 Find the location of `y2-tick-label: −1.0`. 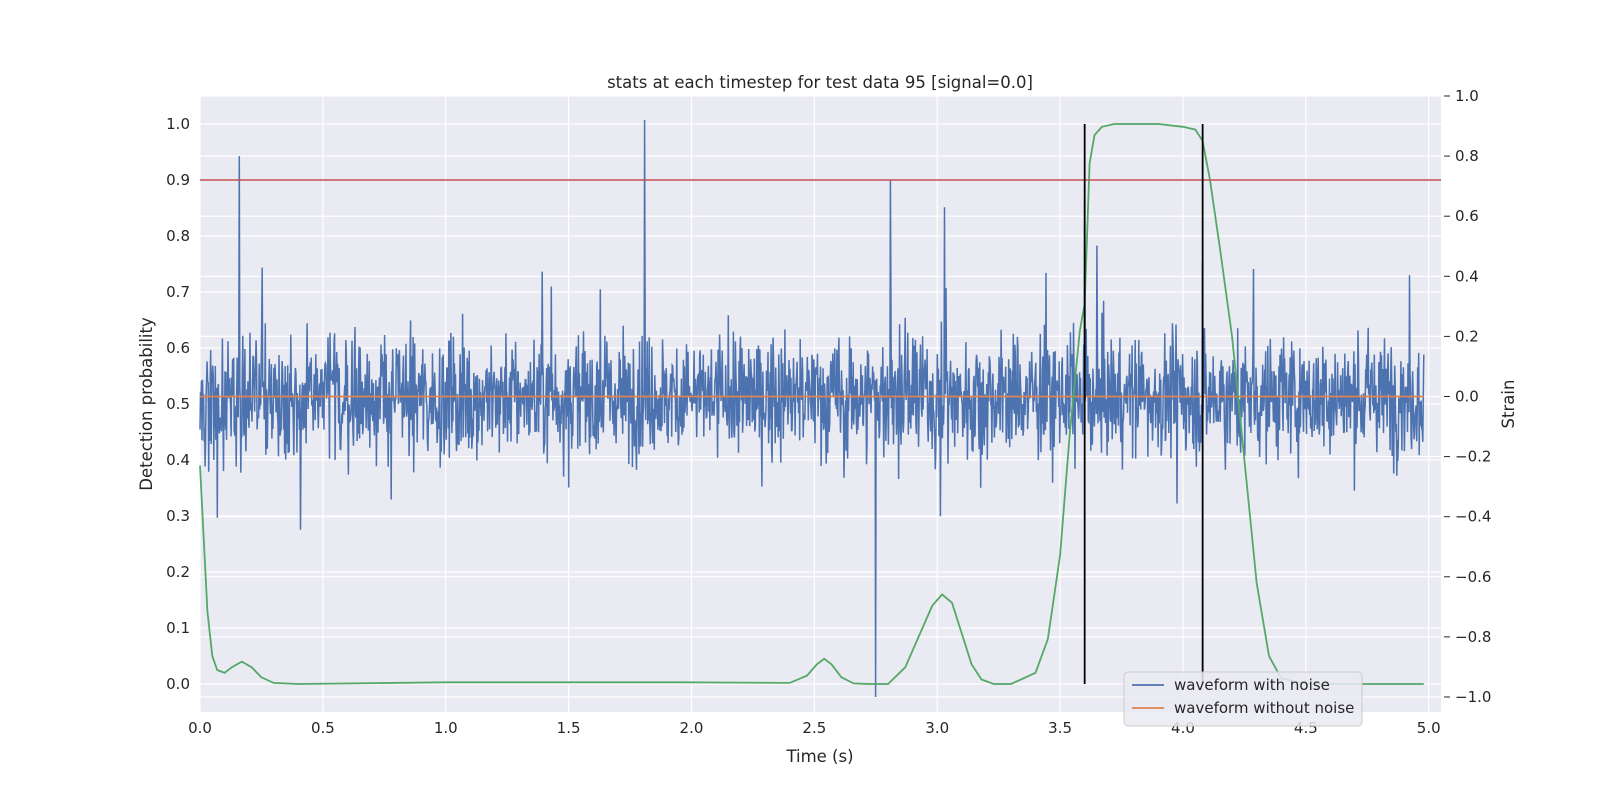

y2-tick-label: −1.0 is located at coordinates (1473, 697).